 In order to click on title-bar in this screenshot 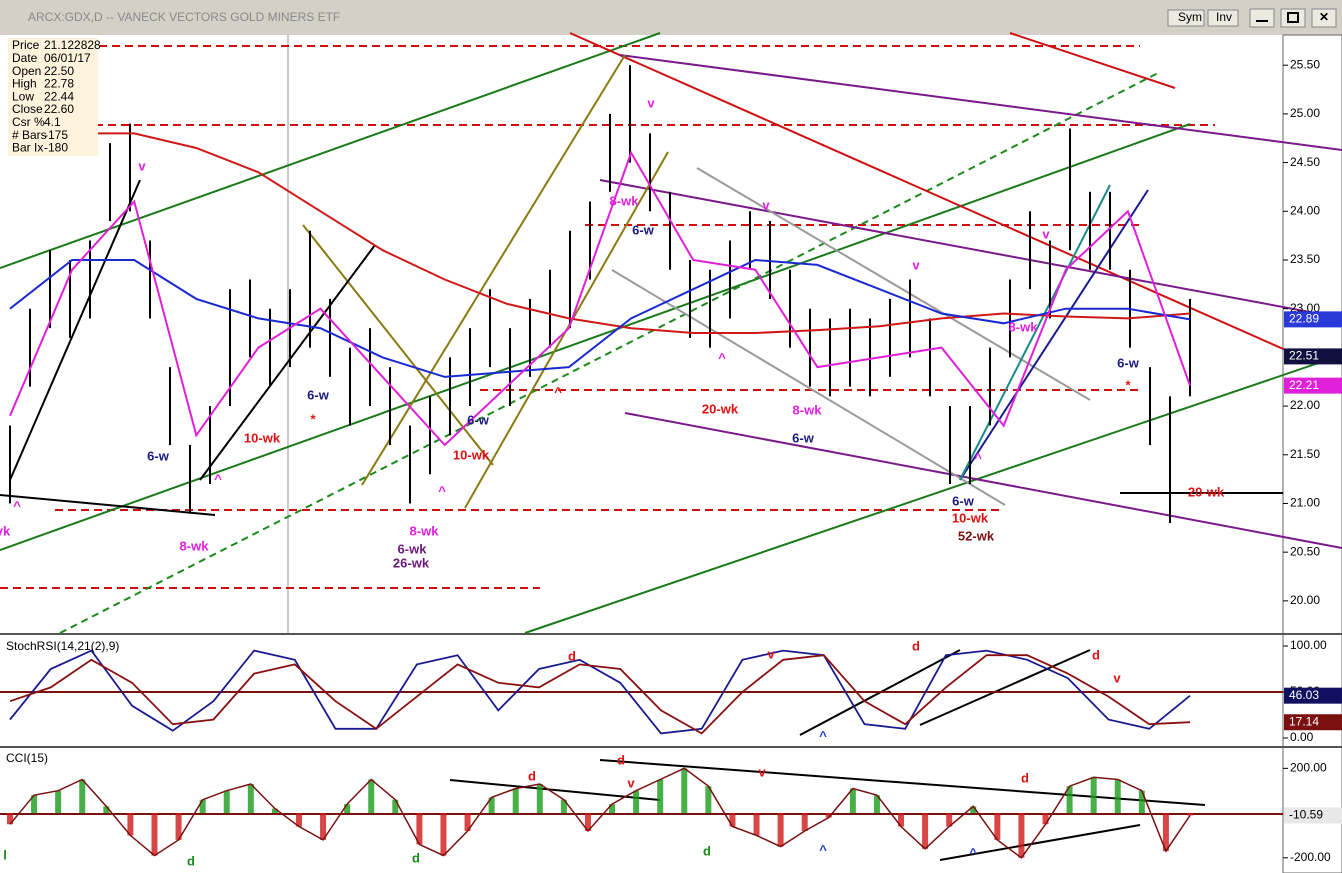, I will do `click(671, 17)`.